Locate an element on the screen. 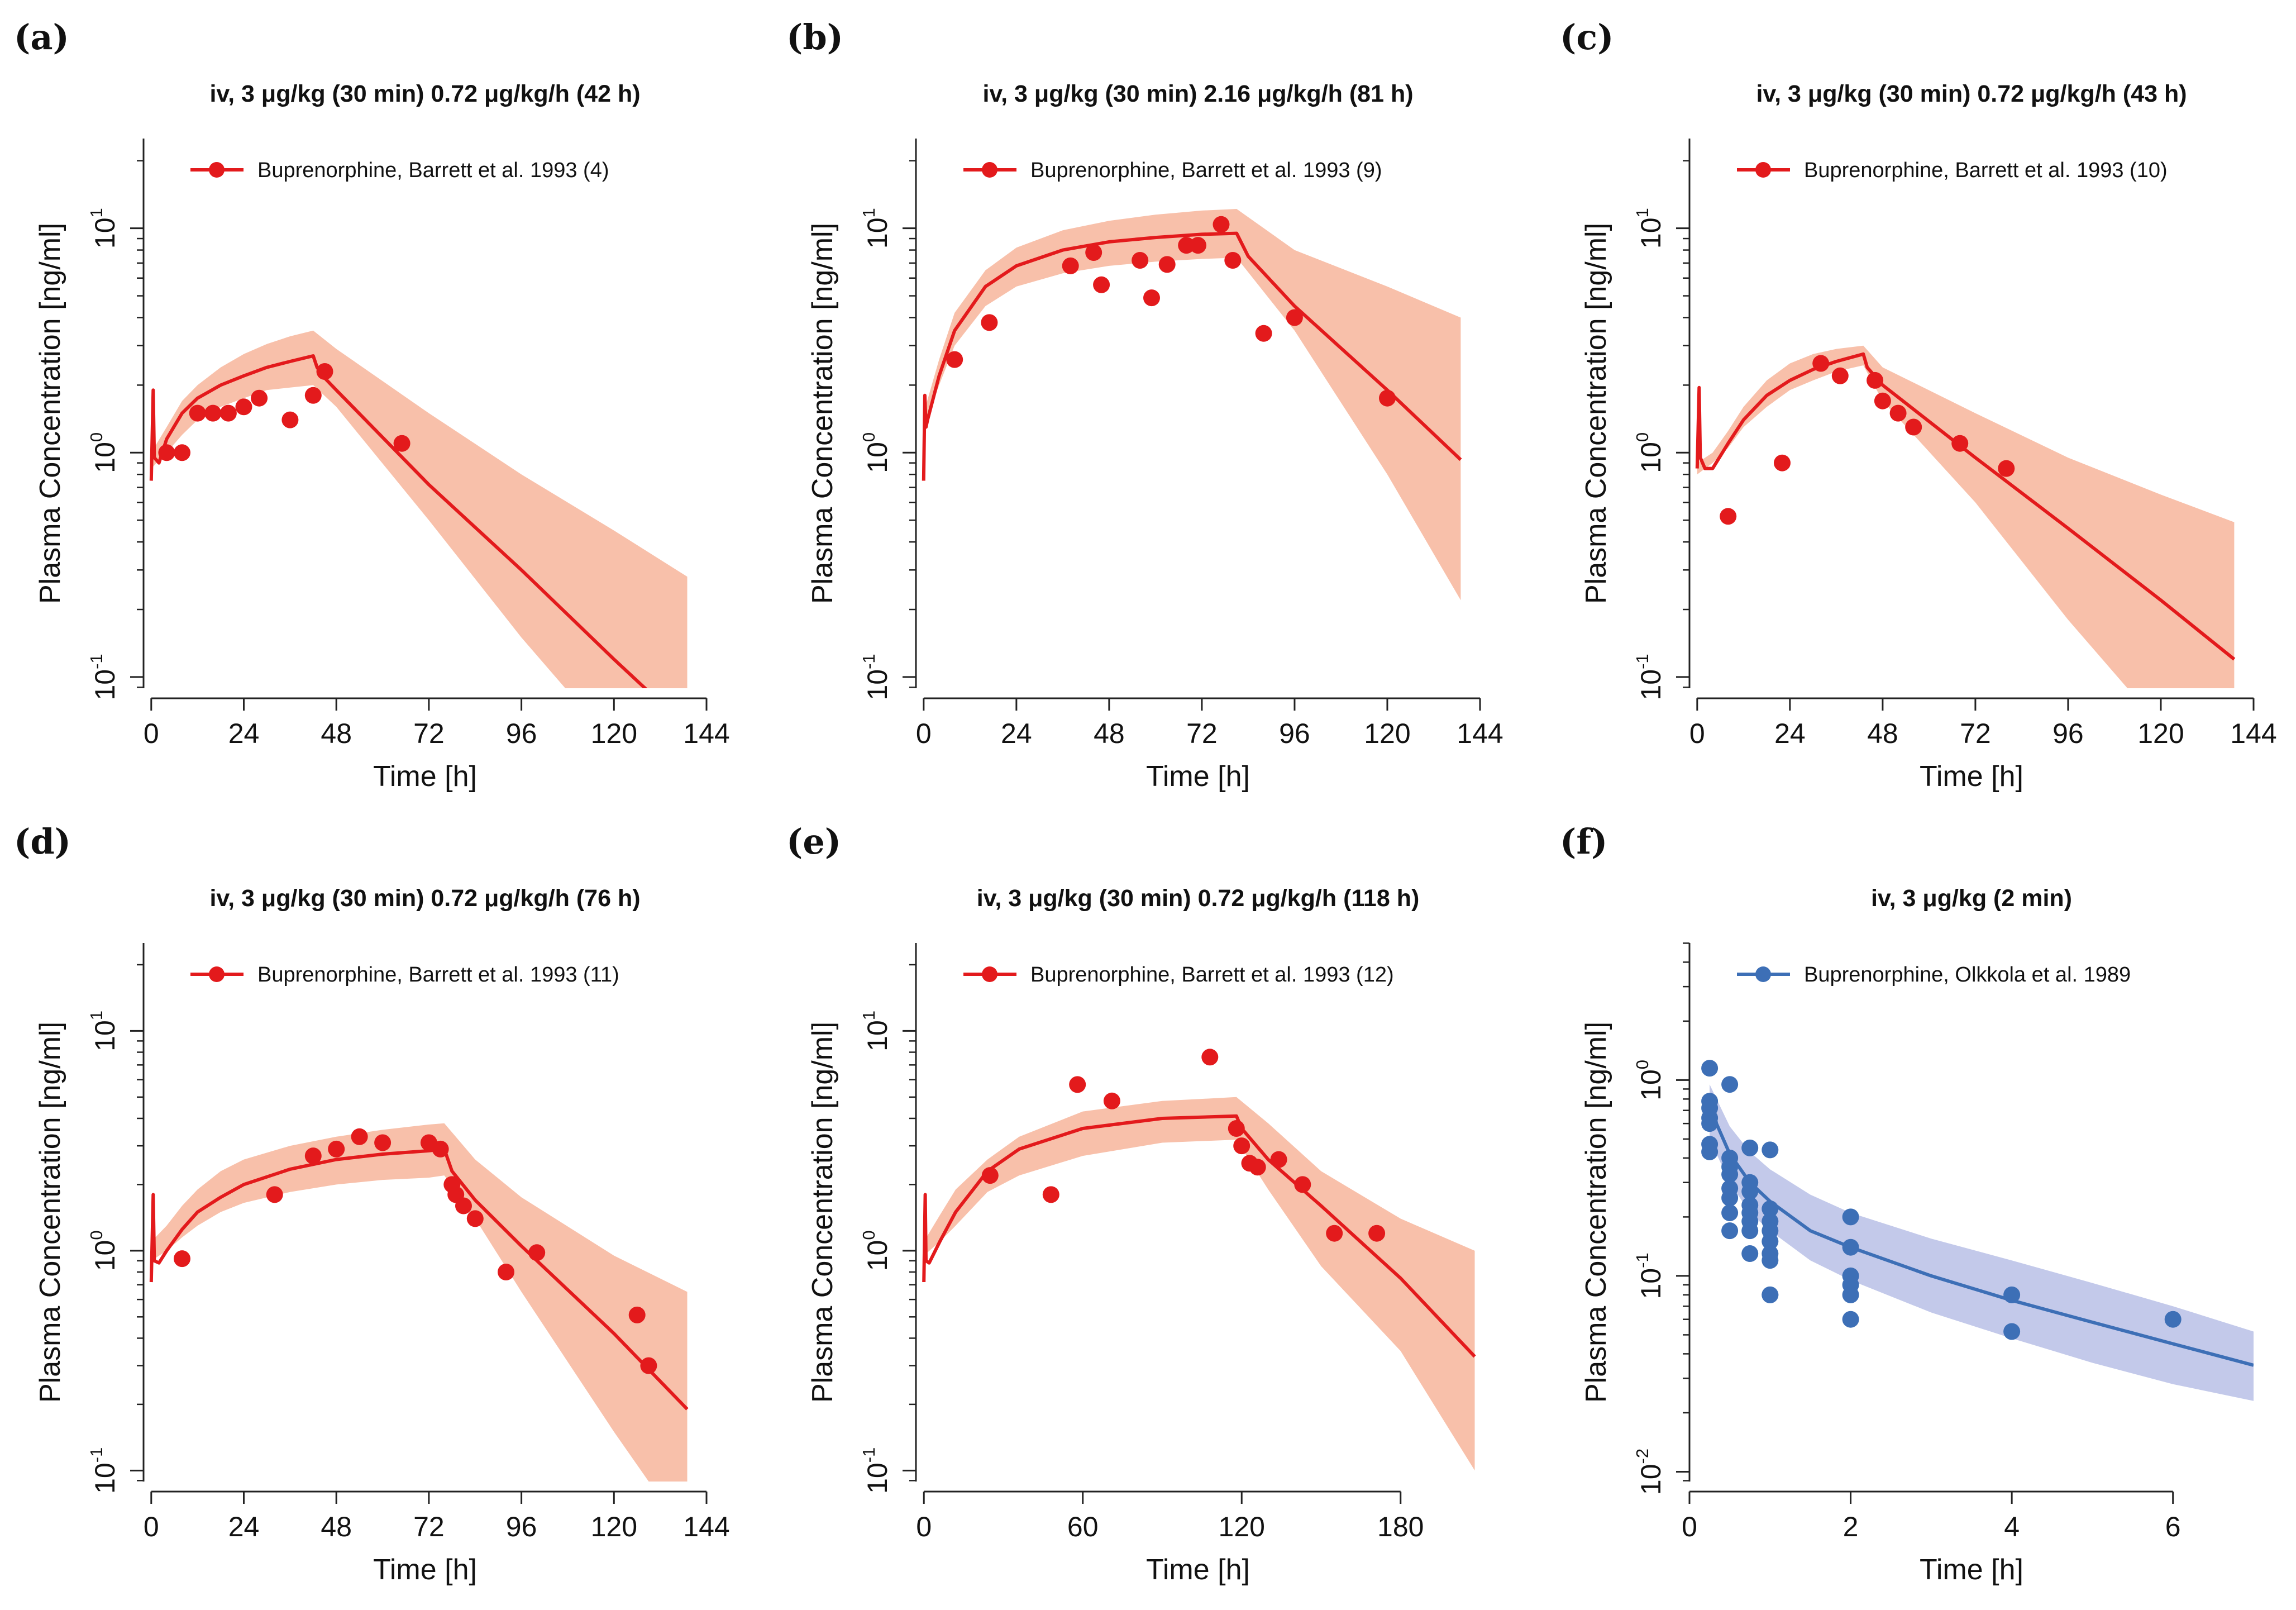 This screenshot has height=1610, width=2296. legend-label: Buprenorphine, Barrett et al. 1993 (4) is located at coordinates (433, 170).